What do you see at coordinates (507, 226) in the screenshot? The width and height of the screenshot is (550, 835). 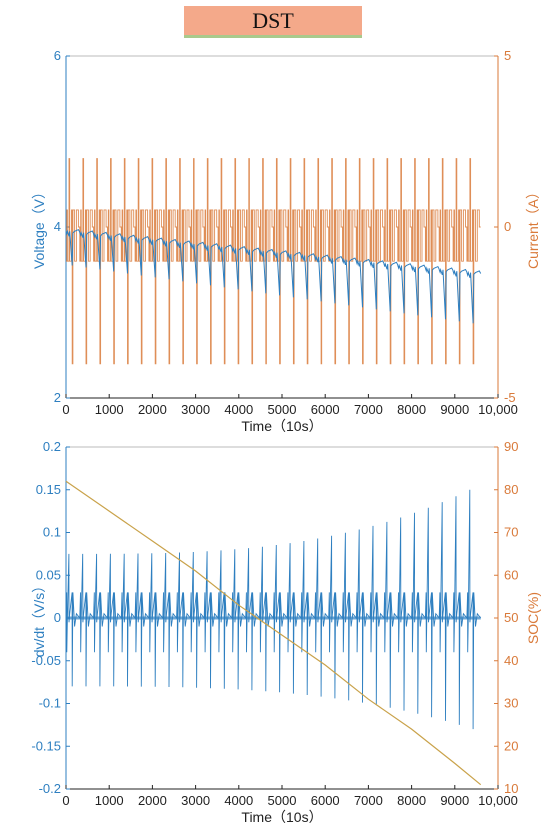 I see `y-right-tick-label: 0` at bounding box center [507, 226].